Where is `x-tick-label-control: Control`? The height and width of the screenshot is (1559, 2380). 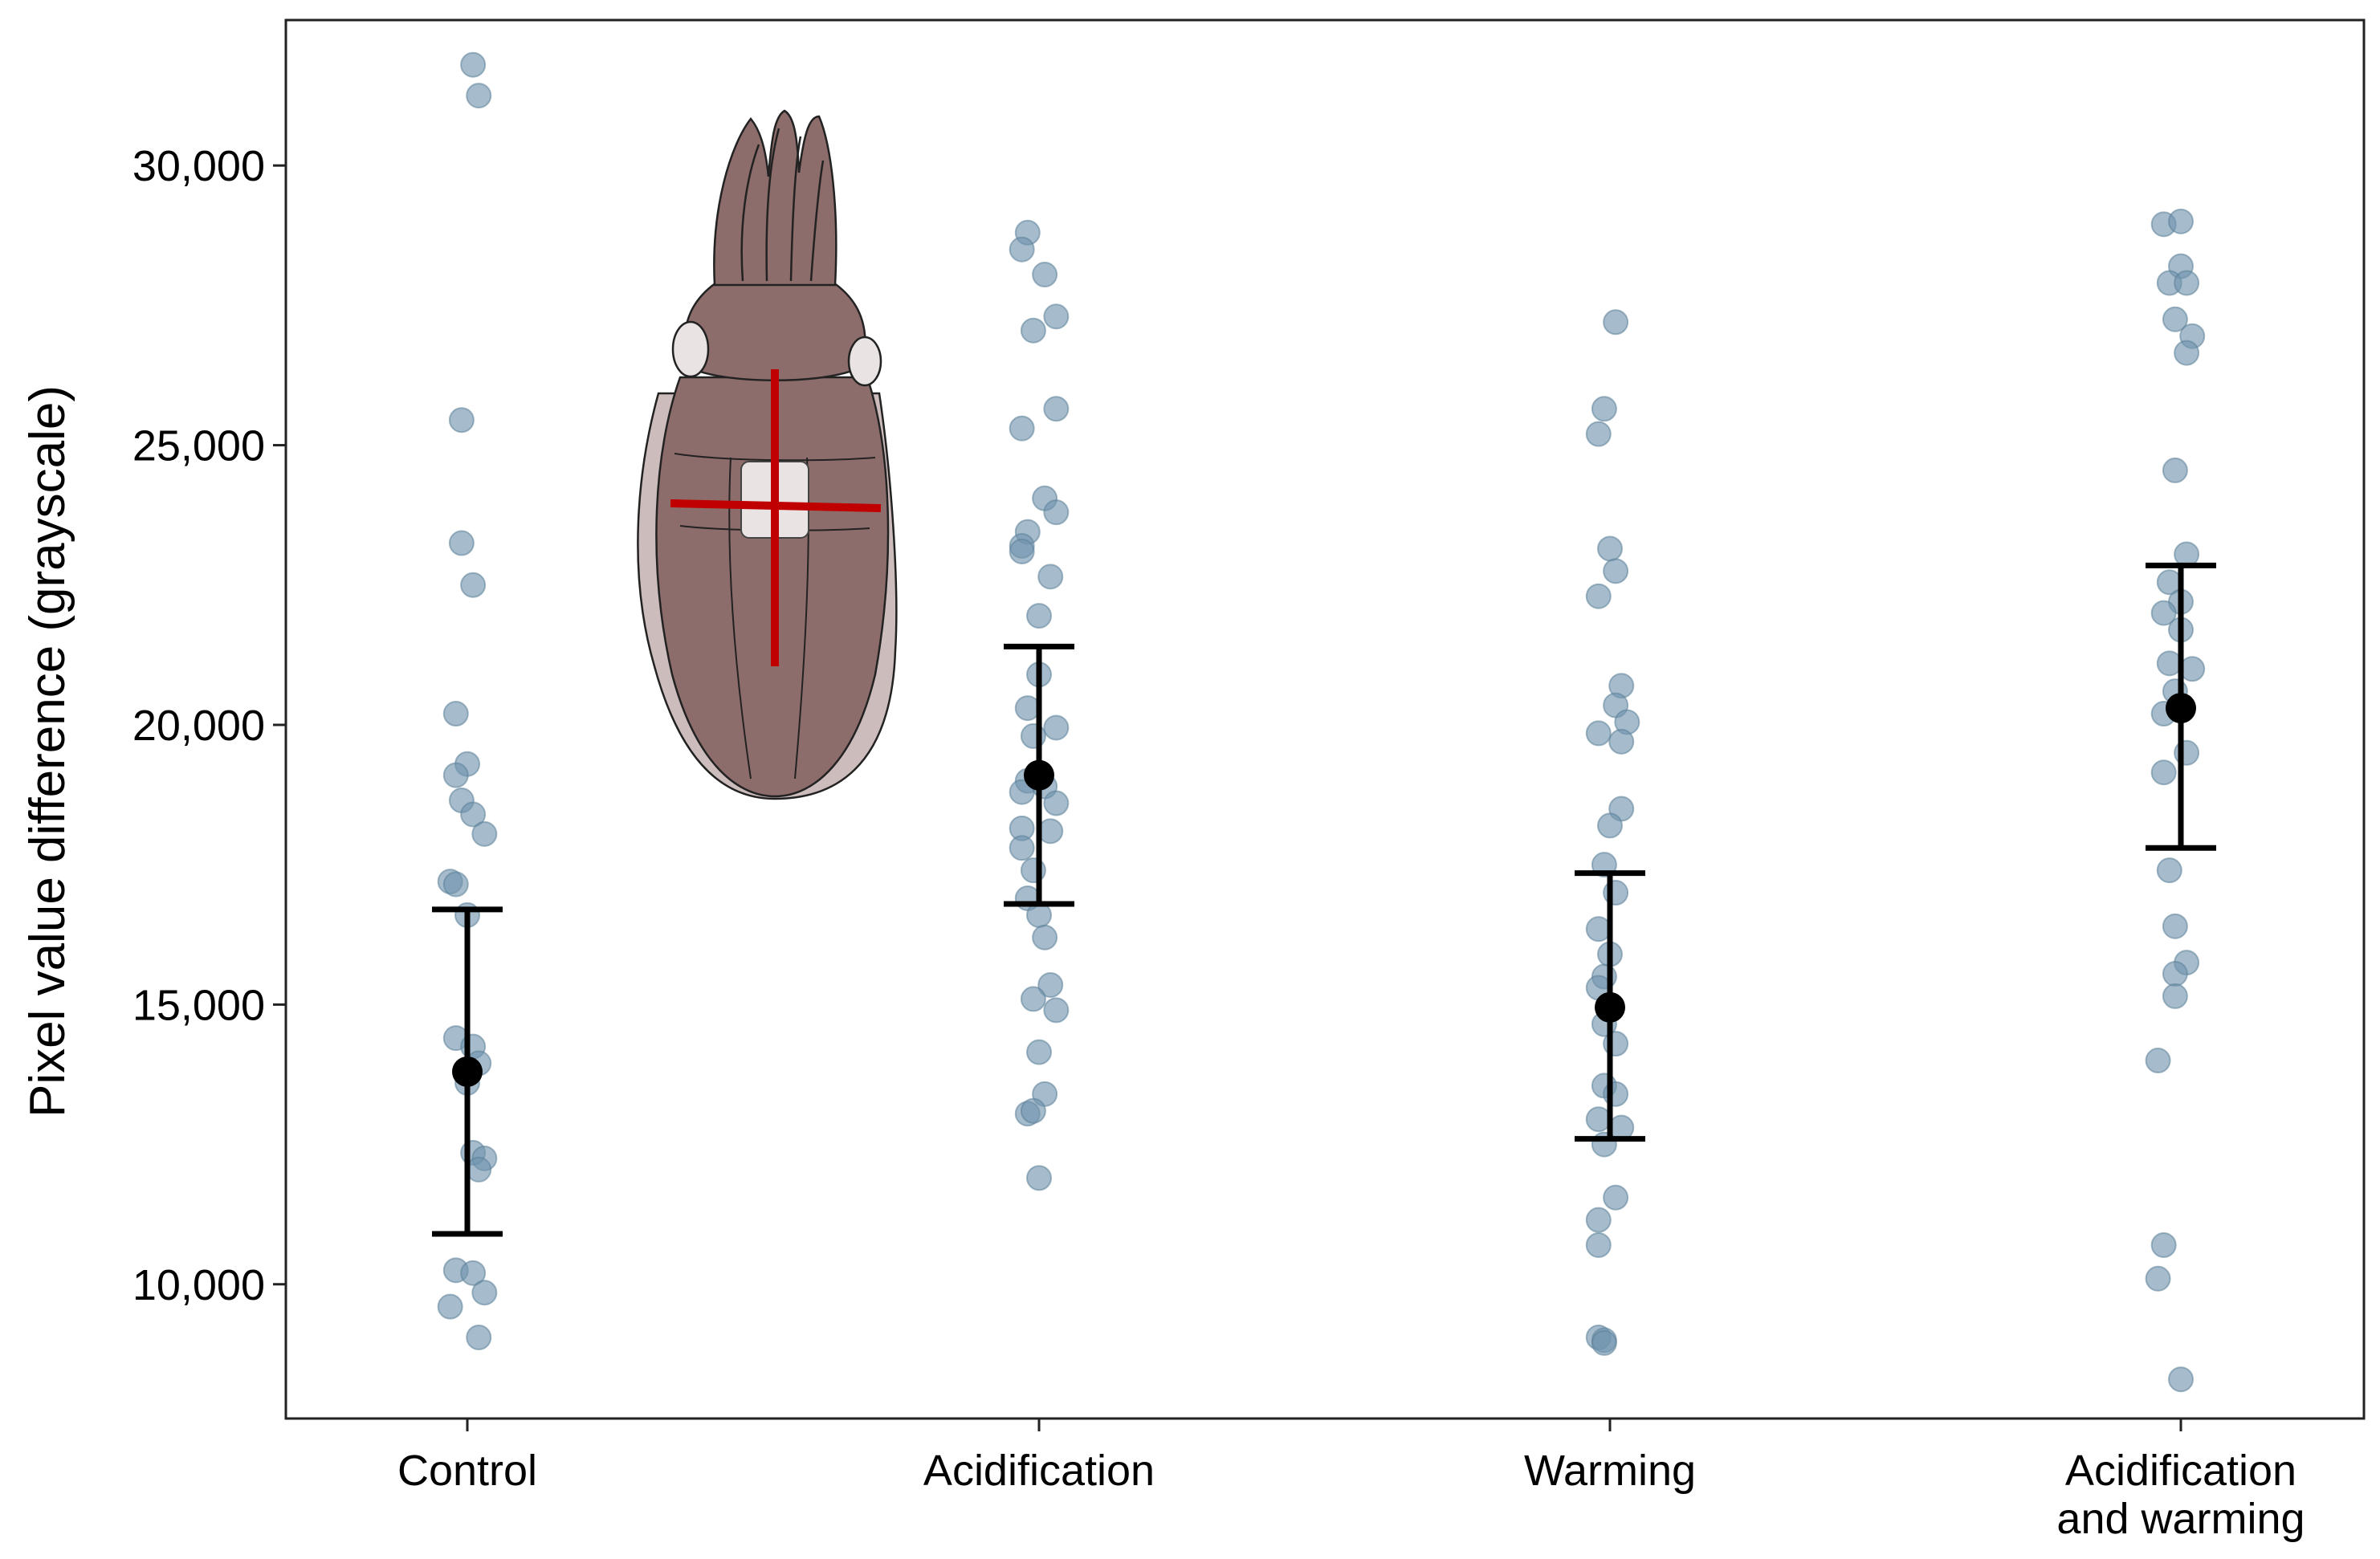
x-tick-label-control: Control is located at coordinates (467, 1471).